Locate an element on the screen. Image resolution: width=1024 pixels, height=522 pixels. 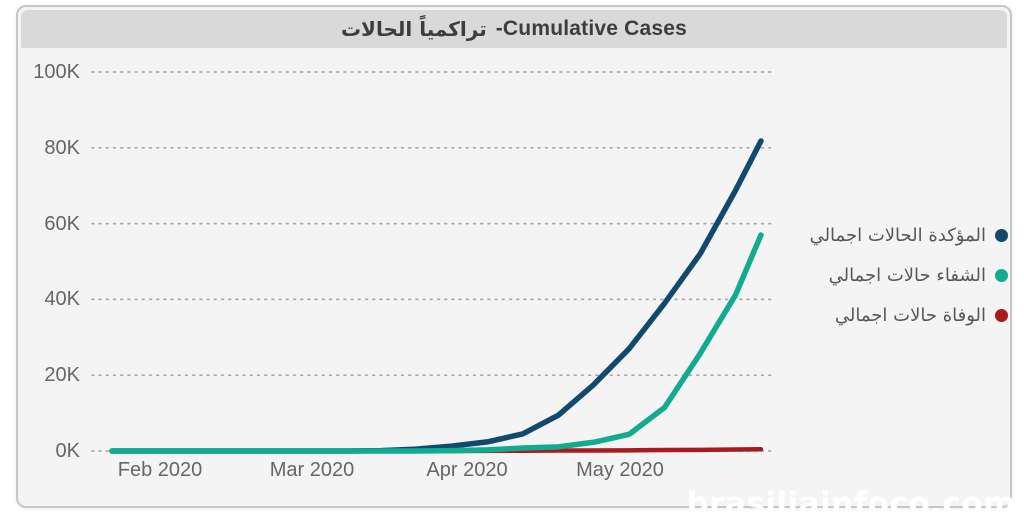
legend-marker-dot-deaths is located at coordinates (1001, 315).